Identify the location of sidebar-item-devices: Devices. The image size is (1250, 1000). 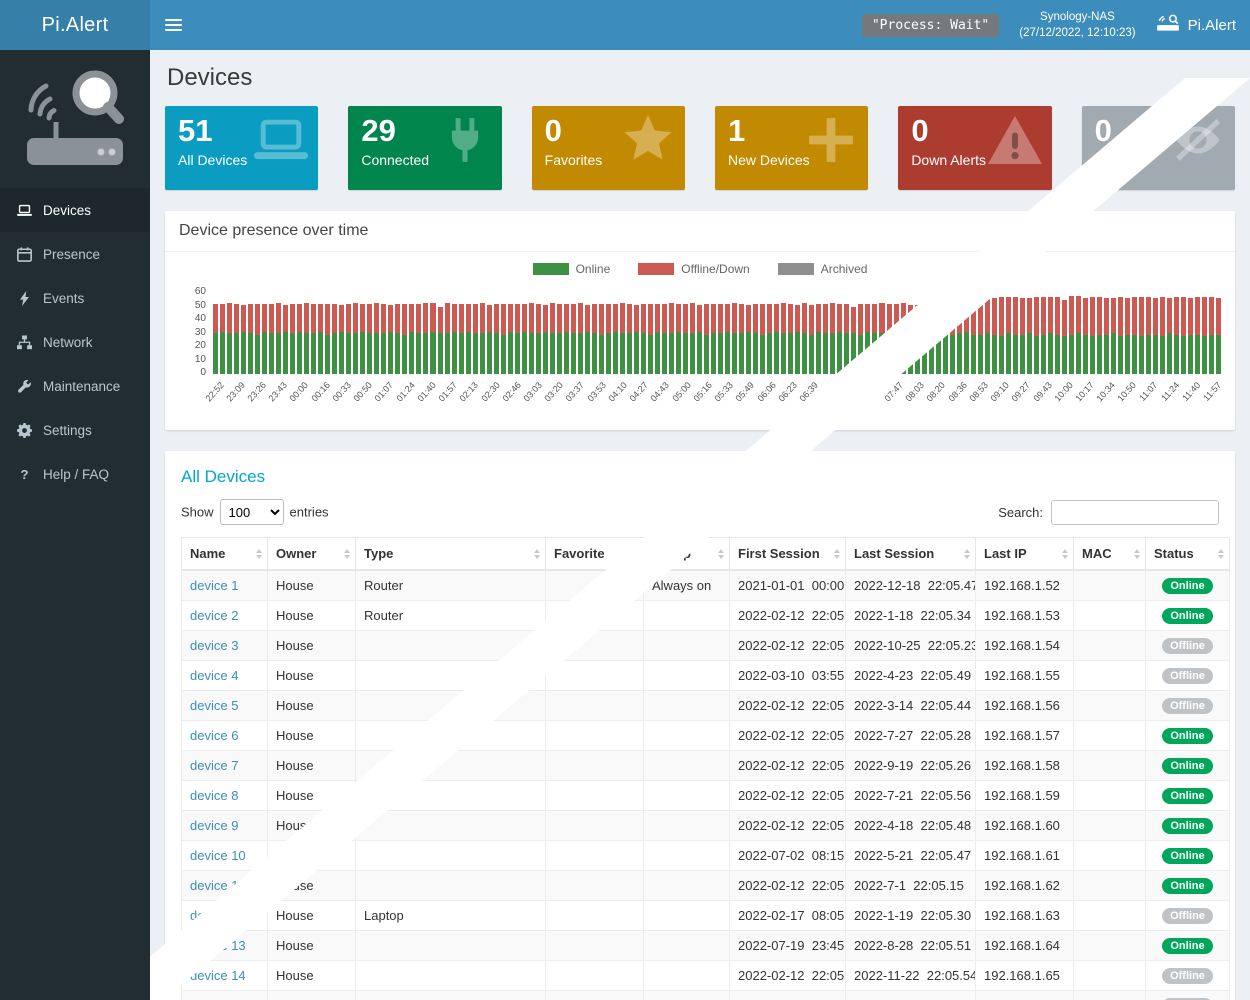
(75, 210).